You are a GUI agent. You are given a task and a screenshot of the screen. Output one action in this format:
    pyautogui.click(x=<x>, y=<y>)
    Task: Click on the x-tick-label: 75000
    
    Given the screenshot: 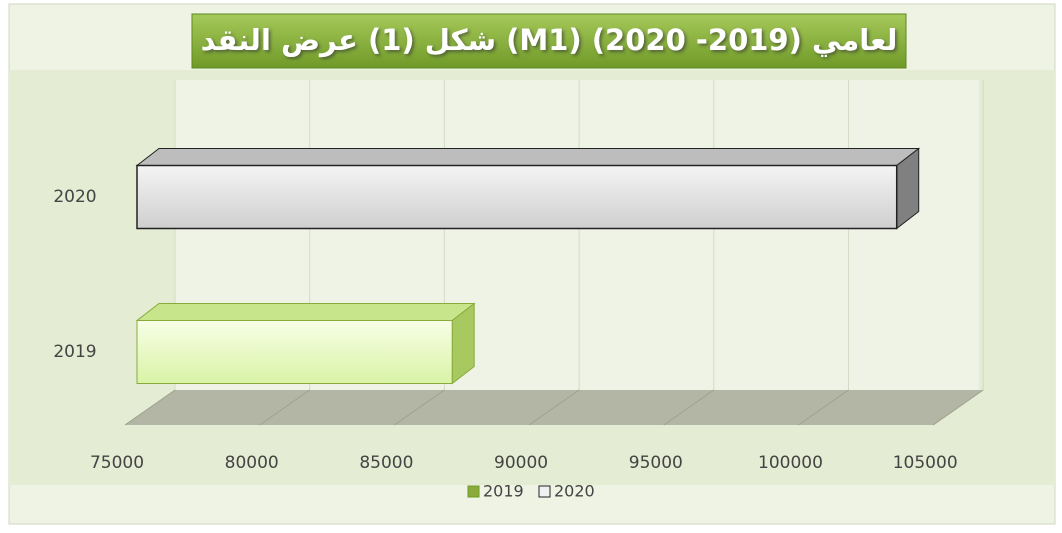 What is the action you would take?
    pyautogui.click(x=117, y=463)
    